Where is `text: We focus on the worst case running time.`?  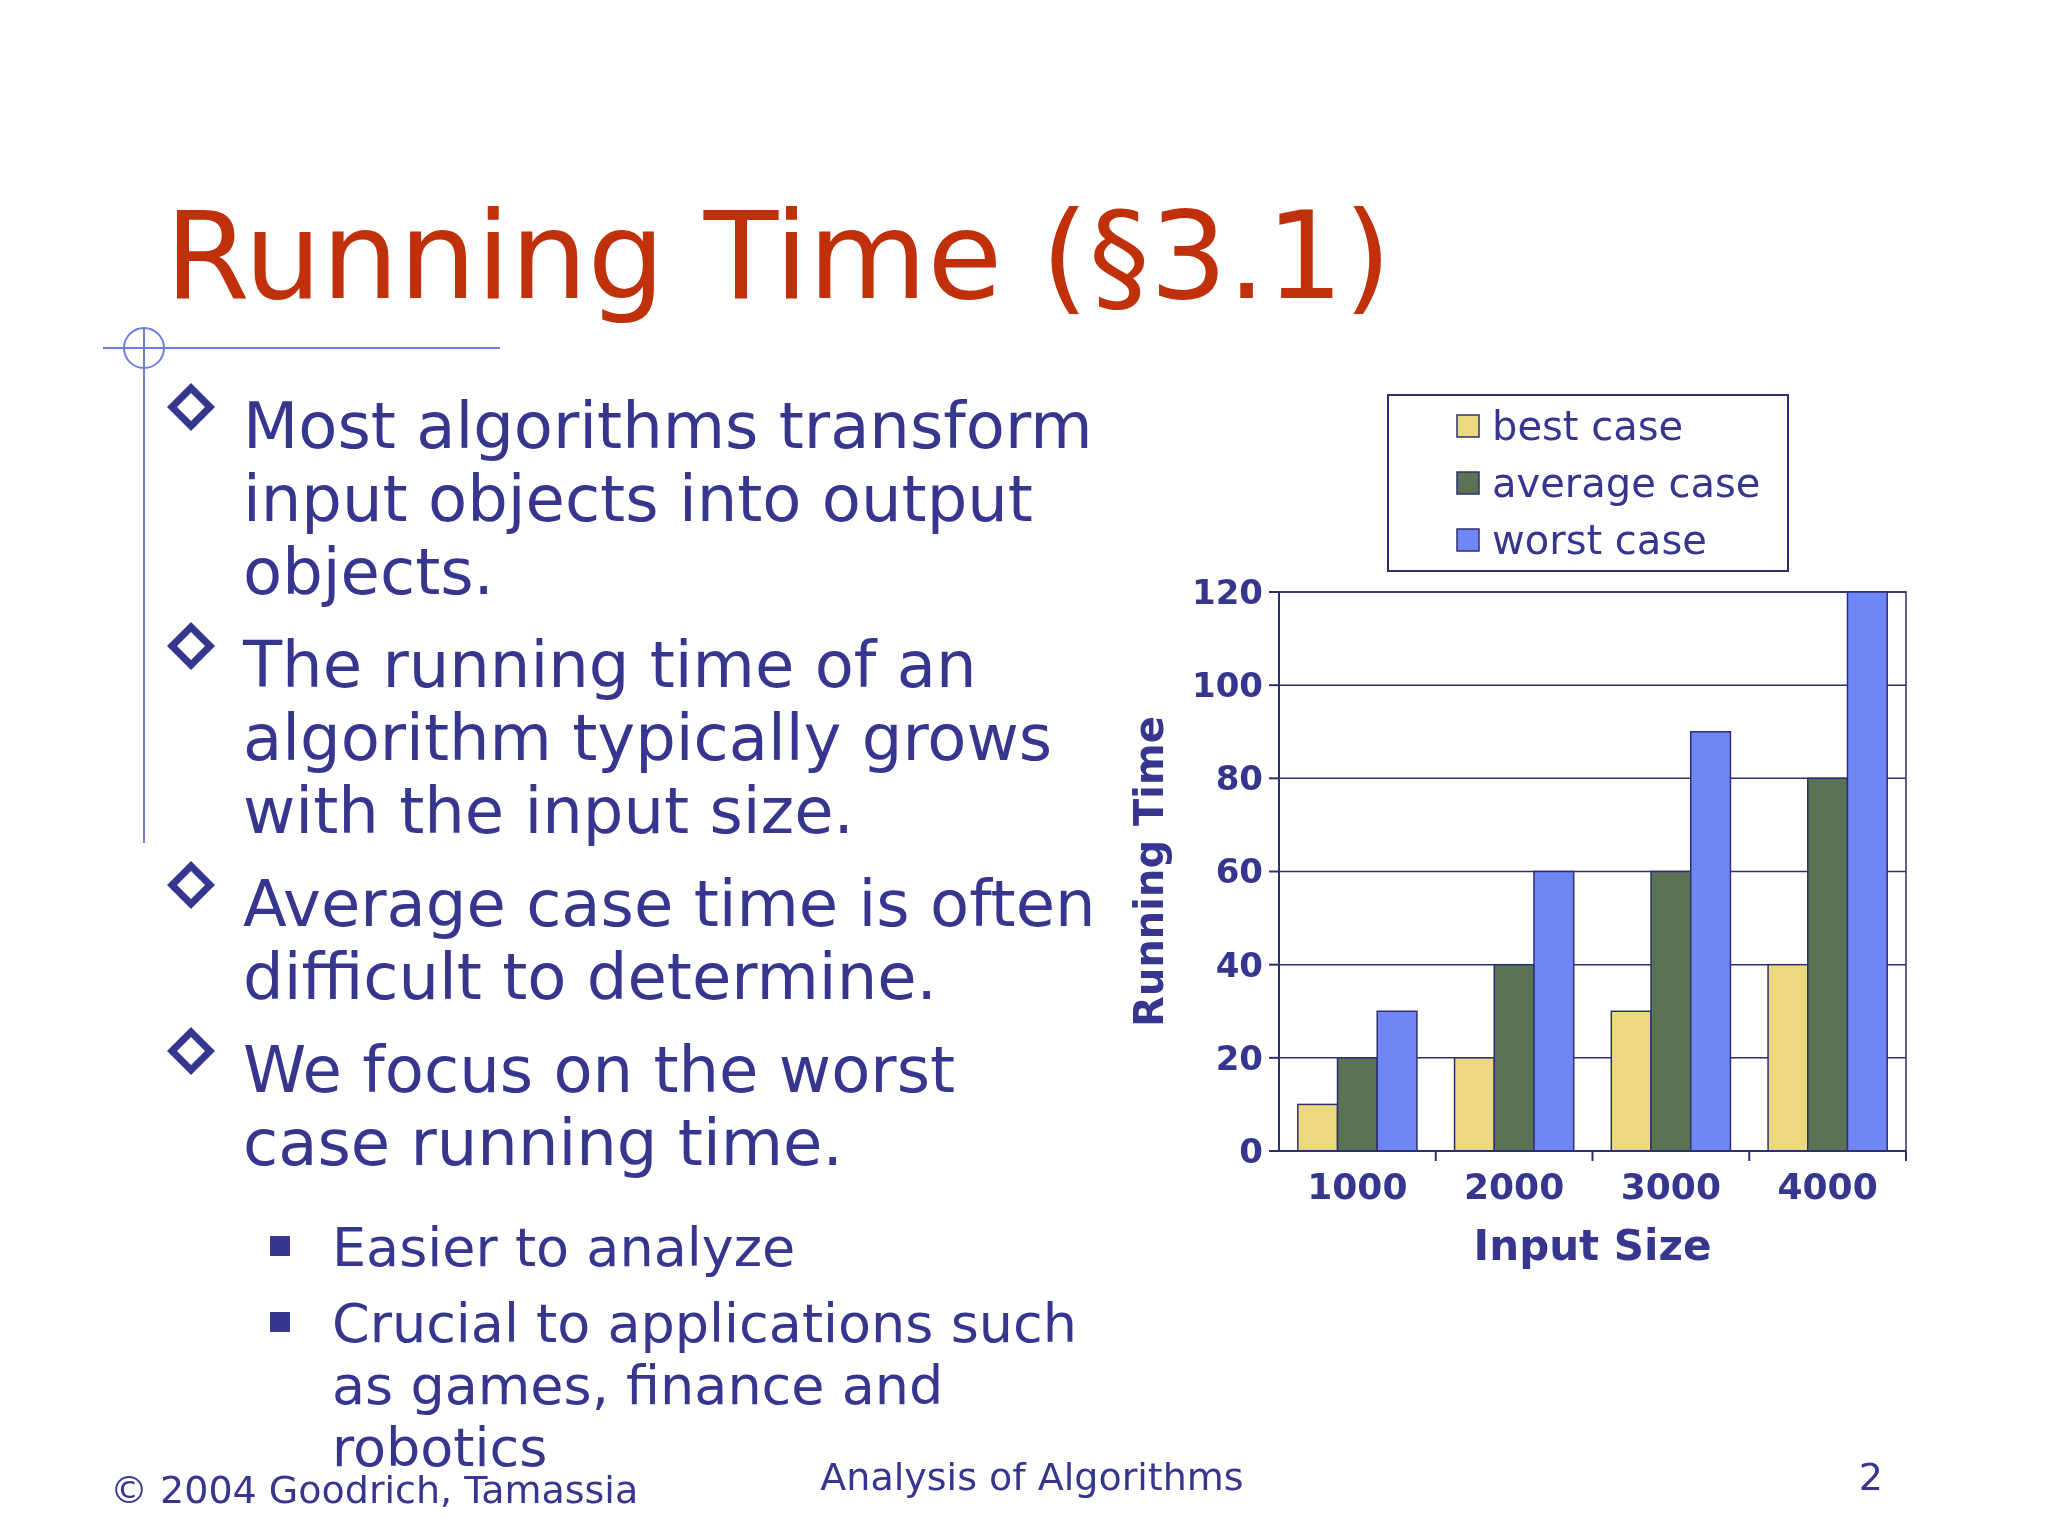 text: We focus on the worst case running time. is located at coordinates (599, 1106).